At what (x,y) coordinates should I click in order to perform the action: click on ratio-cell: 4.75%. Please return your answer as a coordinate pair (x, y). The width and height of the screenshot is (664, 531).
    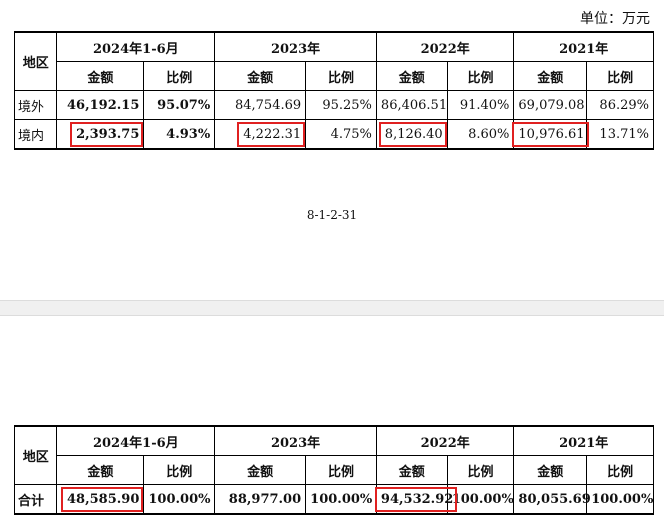
    Looking at the image, I should click on (341, 134).